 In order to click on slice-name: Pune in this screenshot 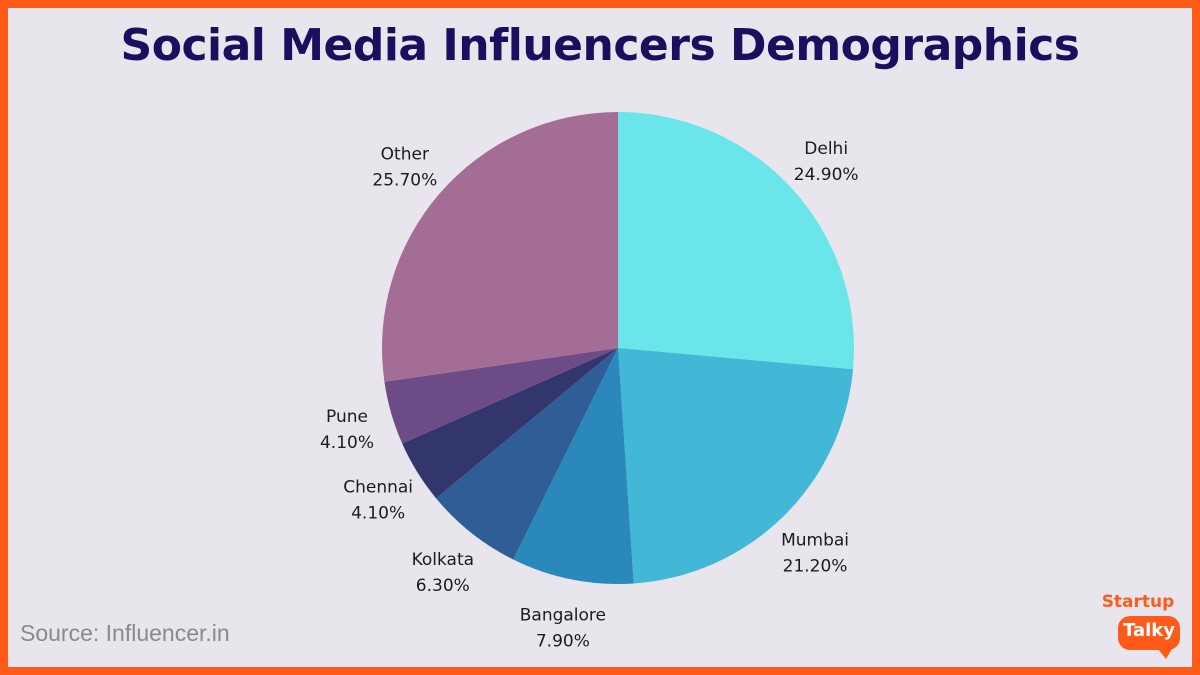, I will do `click(347, 417)`.